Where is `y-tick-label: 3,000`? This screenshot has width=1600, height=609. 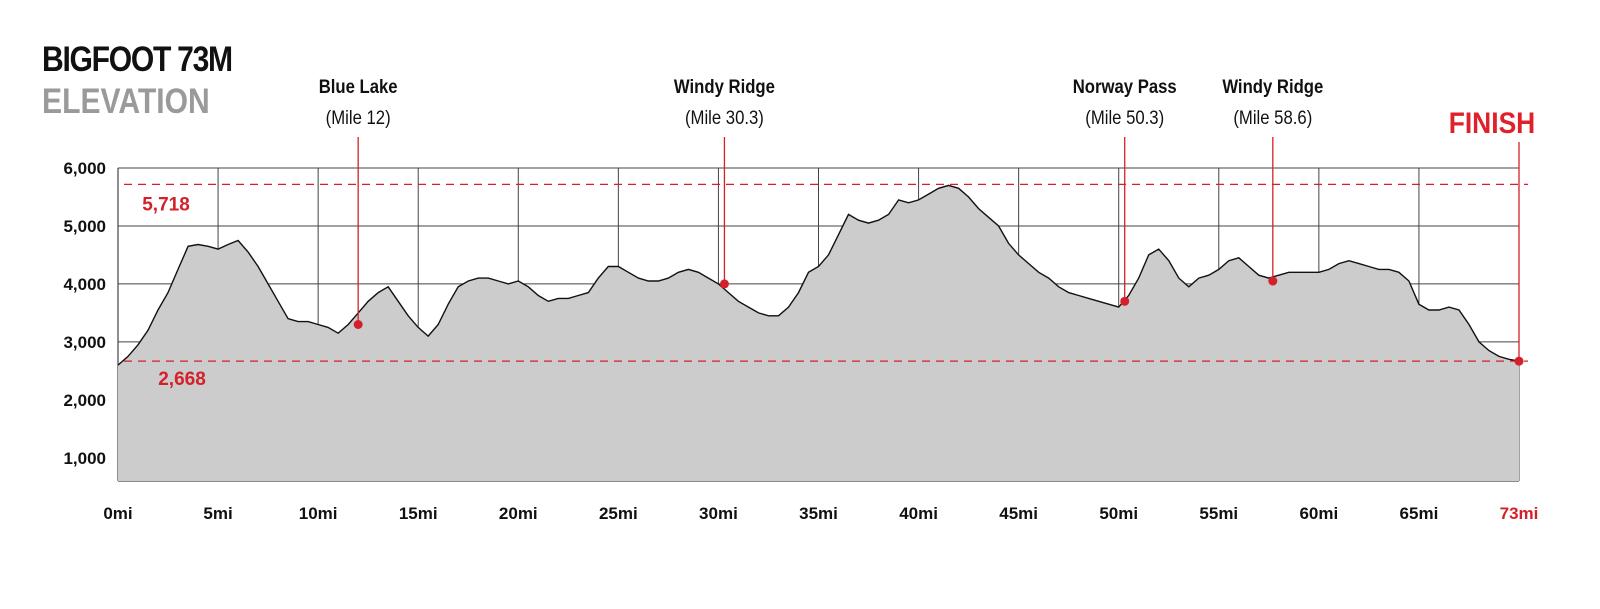 y-tick-label: 3,000 is located at coordinates (84, 342).